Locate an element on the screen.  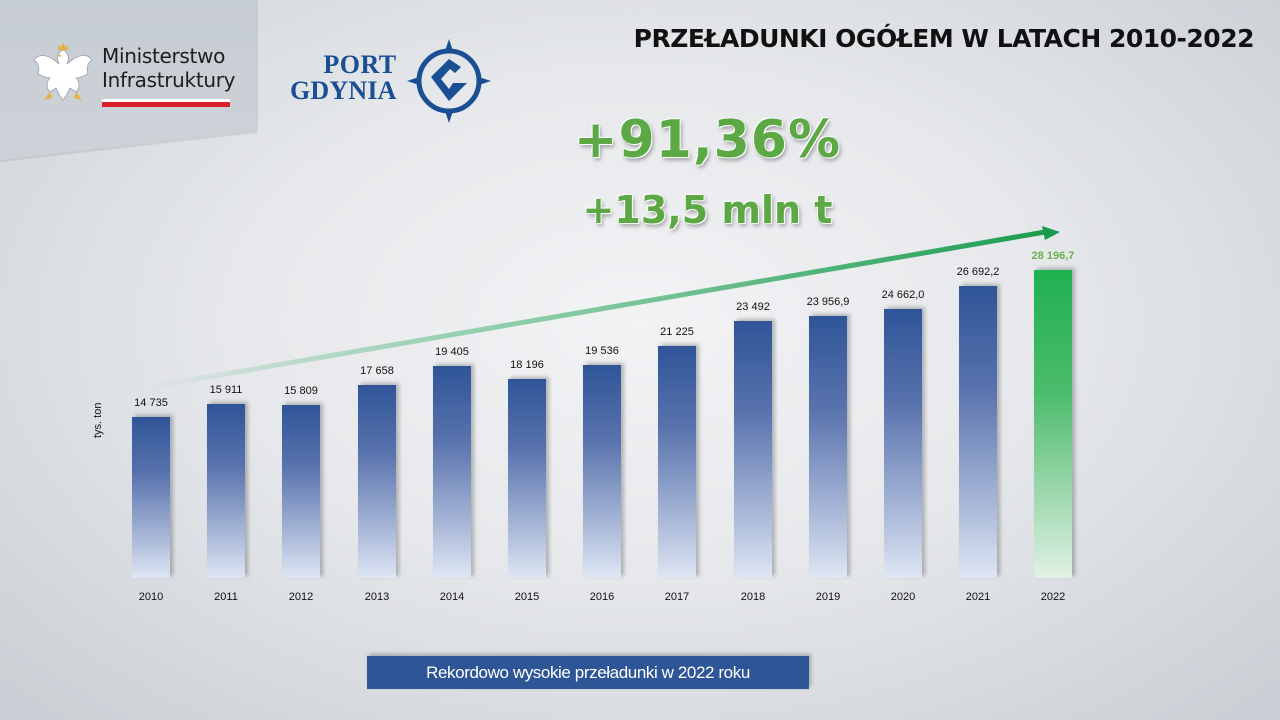
x-axis-tick-label: 2020 is located at coordinates (903, 597).